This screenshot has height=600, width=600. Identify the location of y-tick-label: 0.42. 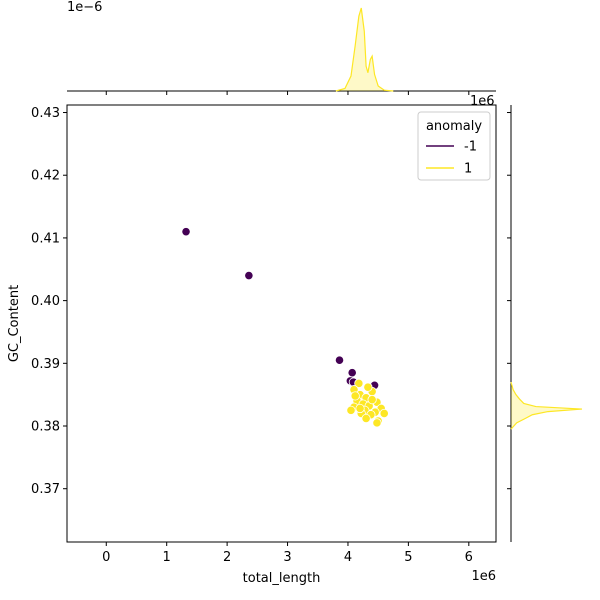
(45, 176).